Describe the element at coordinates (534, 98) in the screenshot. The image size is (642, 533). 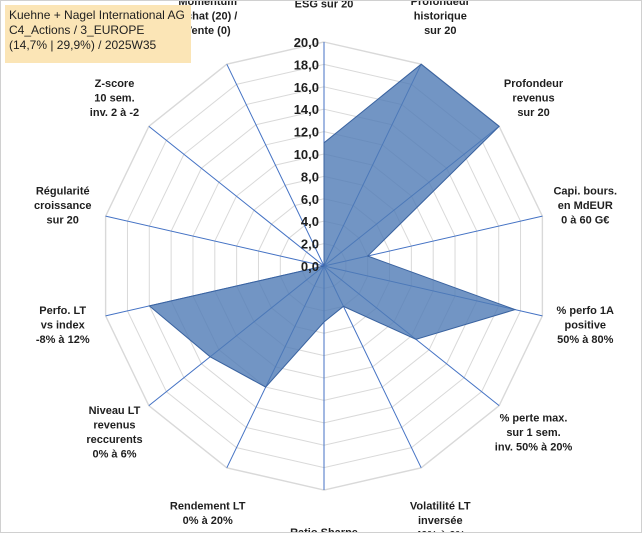
I see `axis-label: Profondeur revenus sur 20` at that location.